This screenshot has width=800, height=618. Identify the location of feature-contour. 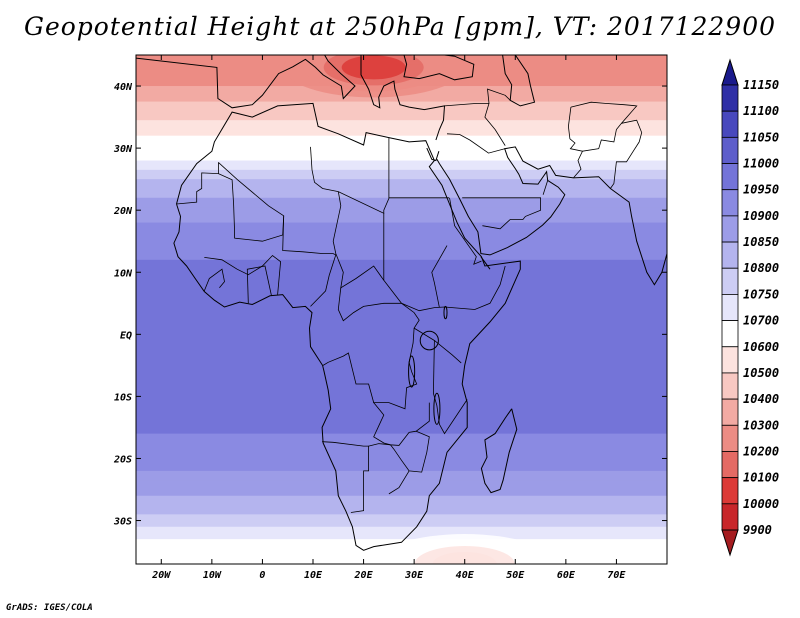
(373, 67).